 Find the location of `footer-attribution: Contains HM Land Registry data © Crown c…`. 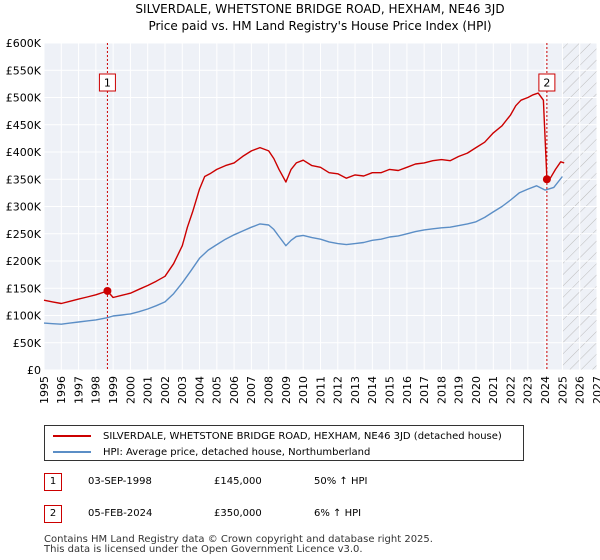

footer-attribution: Contains HM Land Registry data © Crown c… is located at coordinates (238, 545).